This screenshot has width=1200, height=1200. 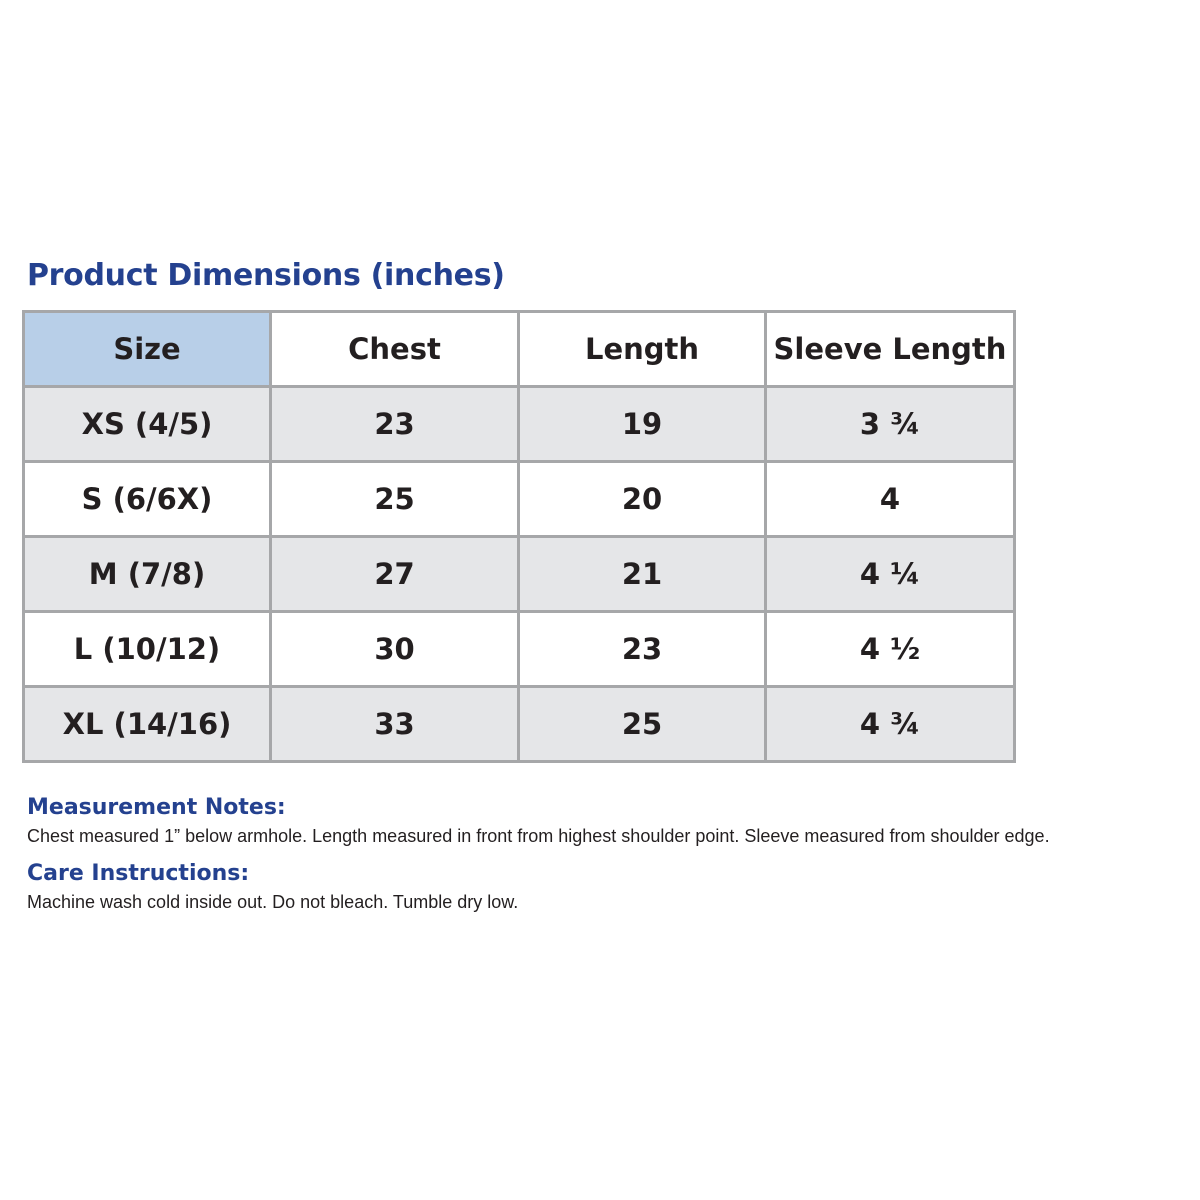 What do you see at coordinates (642, 574) in the screenshot?
I see `cell-length: 21` at bounding box center [642, 574].